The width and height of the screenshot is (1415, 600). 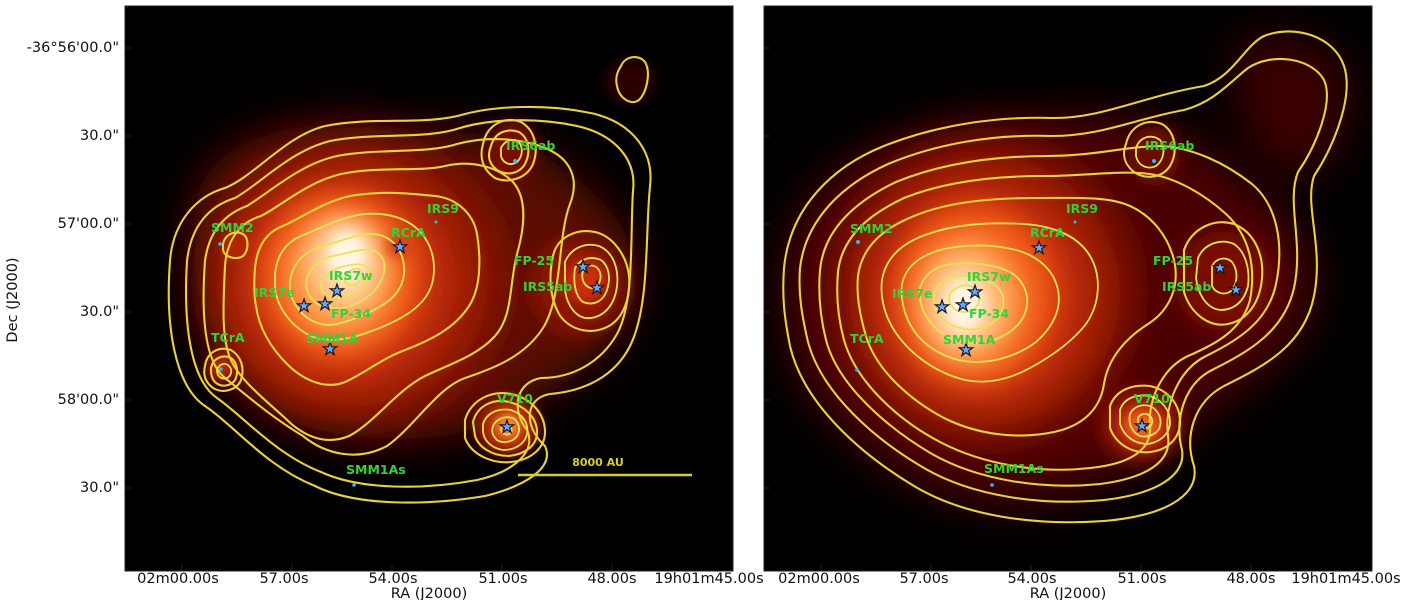 I want to click on y-axis-title: Dec (J2000), so click(x=13, y=299).